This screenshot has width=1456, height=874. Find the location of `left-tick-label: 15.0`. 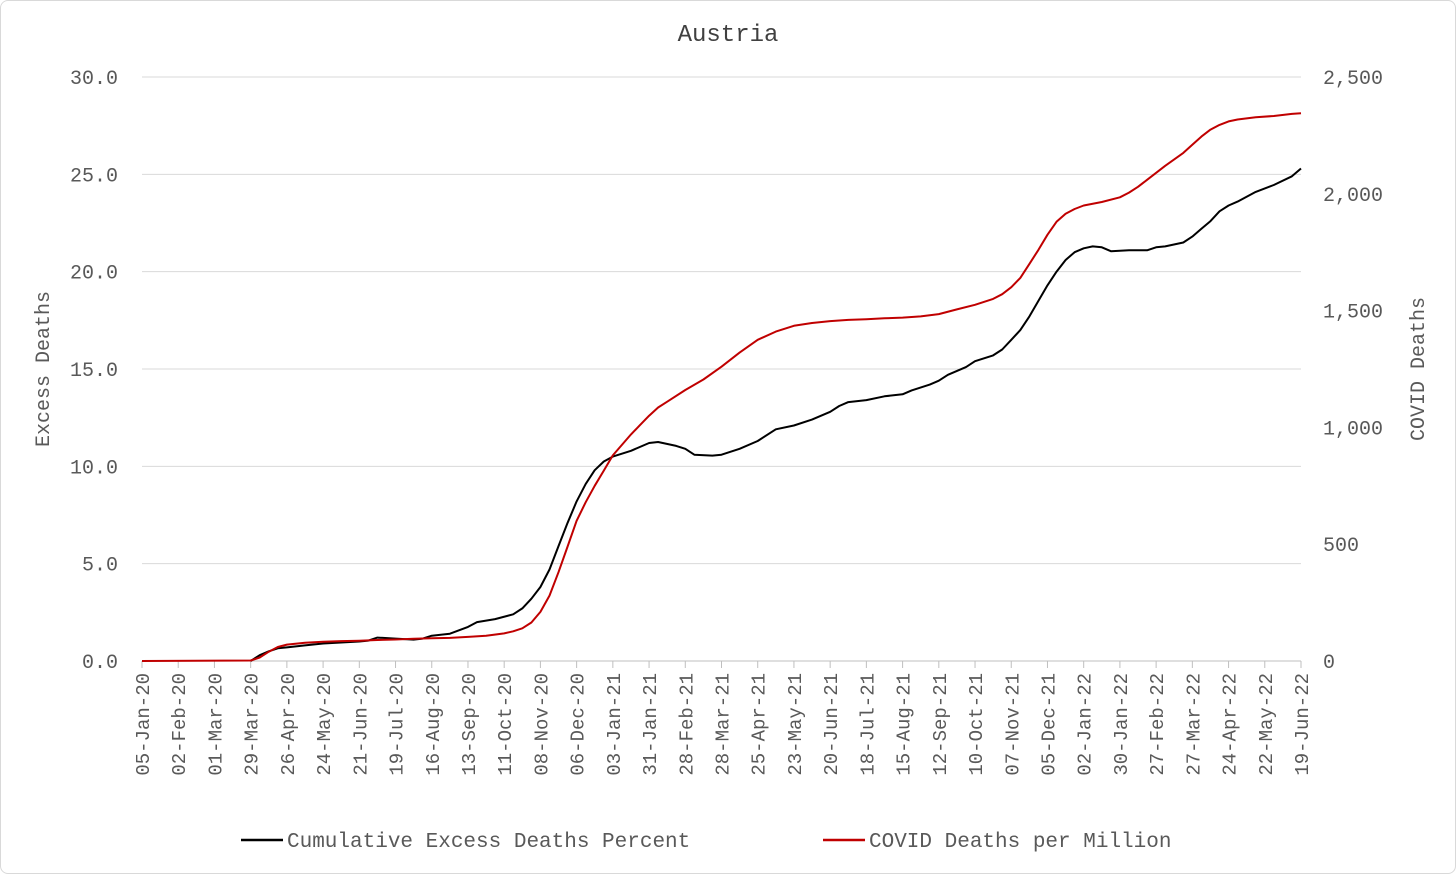

left-tick-label: 15.0 is located at coordinates (94, 371).